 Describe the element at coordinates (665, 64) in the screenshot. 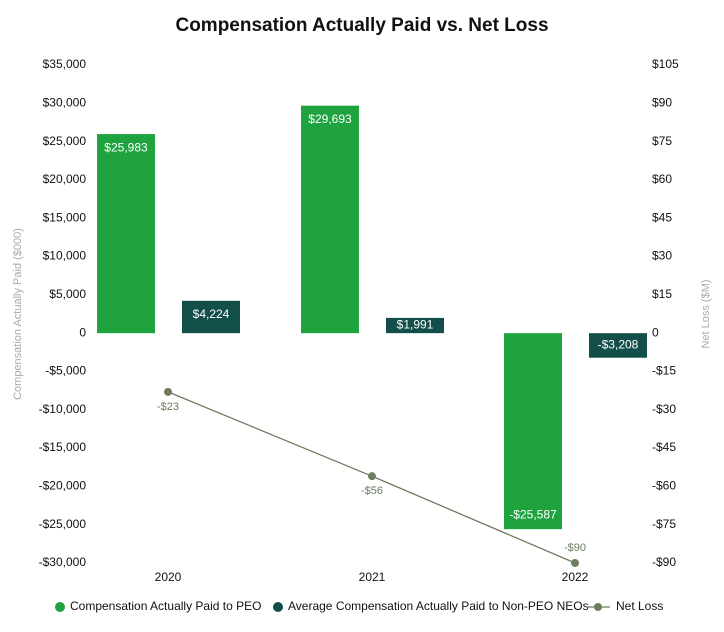

I see `y2-tick-label: $105` at that location.